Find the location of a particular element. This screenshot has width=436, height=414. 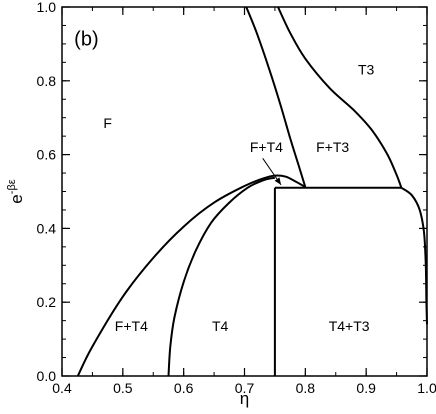

y-tick-label: 1.0 is located at coordinates (47, 7).